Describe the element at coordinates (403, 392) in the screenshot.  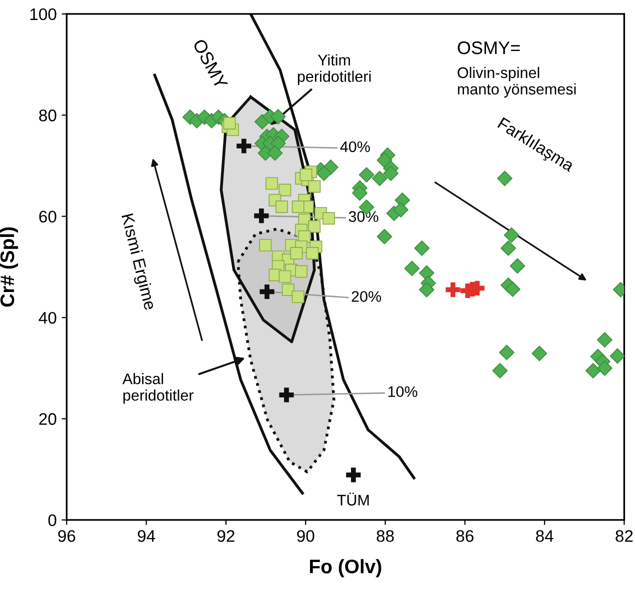
I see `annotation: 10%` at that location.